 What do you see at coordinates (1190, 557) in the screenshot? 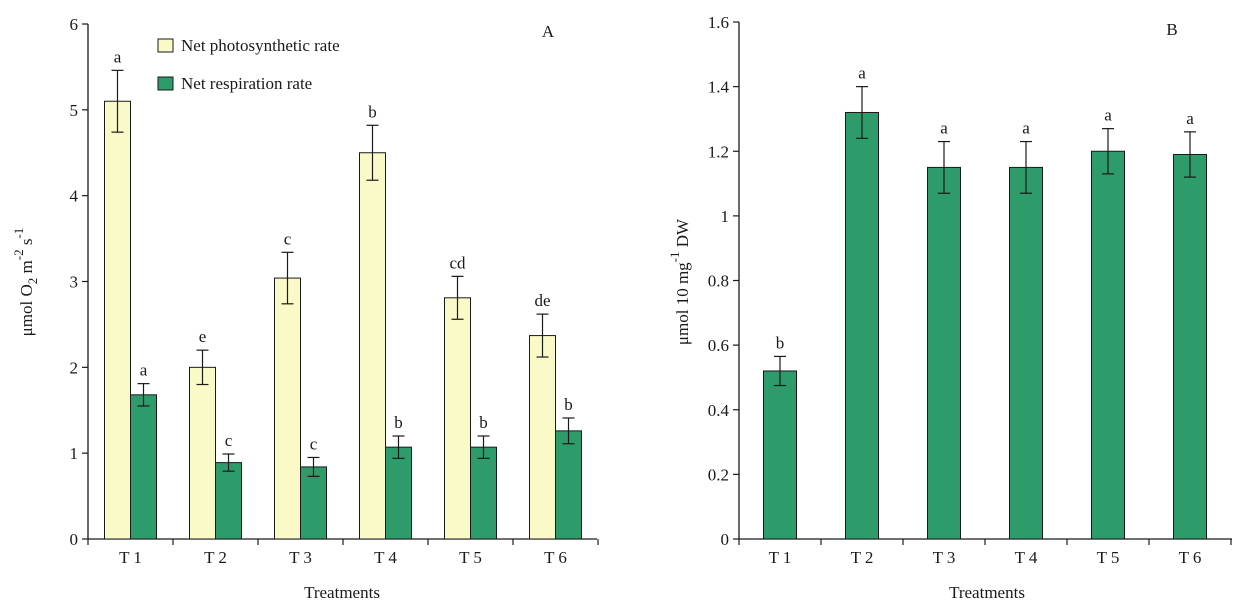
I see `panel-b-category-label-t6: T 6` at bounding box center [1190, 557].